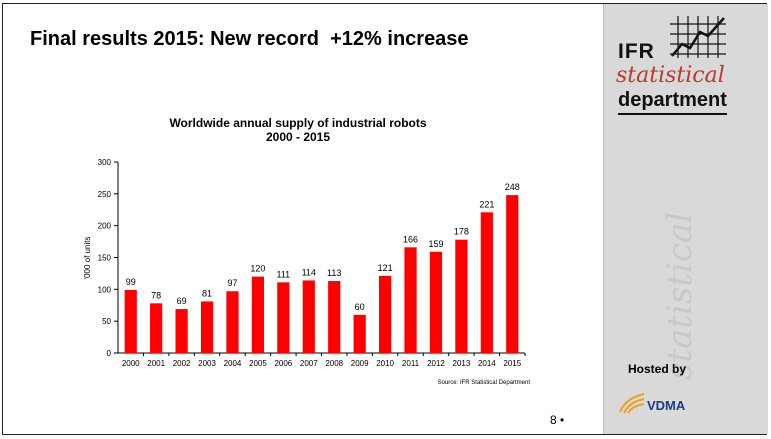 The height and width of the screenshot is (439, 771). What do you see at coordinates (87, 258) in the screenshot?
I see `y-axis-label: '000 of units` at bounding box center [87, 258].